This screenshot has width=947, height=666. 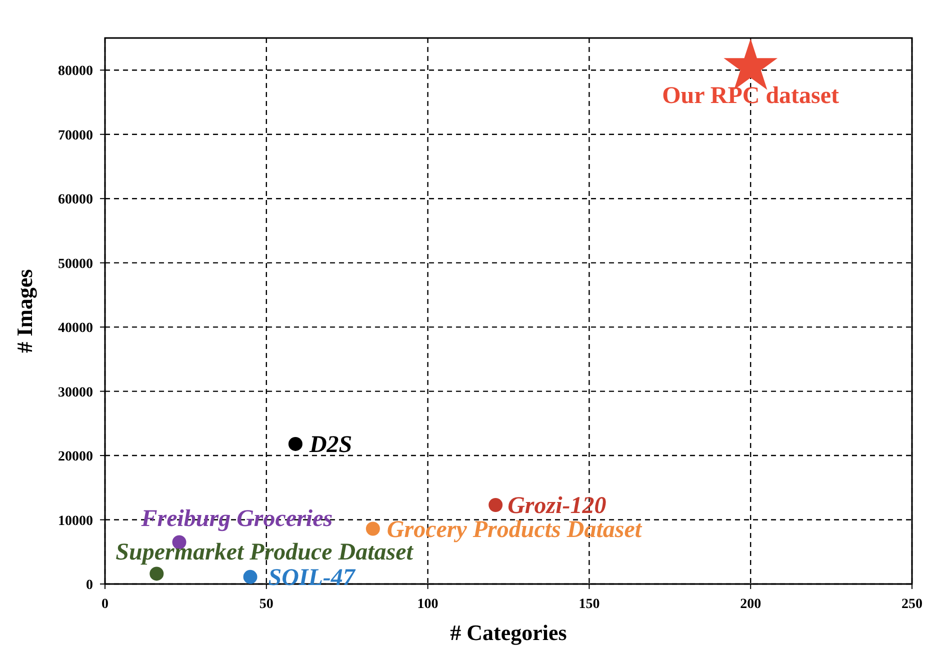 What do you see at coordinates (75, 328) in the screenshot?
I see `y-tick-label: 40000` at bounding box center [75, 328].